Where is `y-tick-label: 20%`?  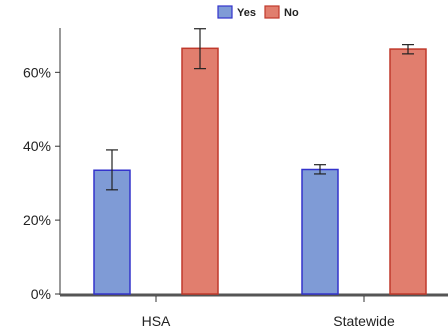 y-tick-label: 20% is located at coordinates (37, 220).